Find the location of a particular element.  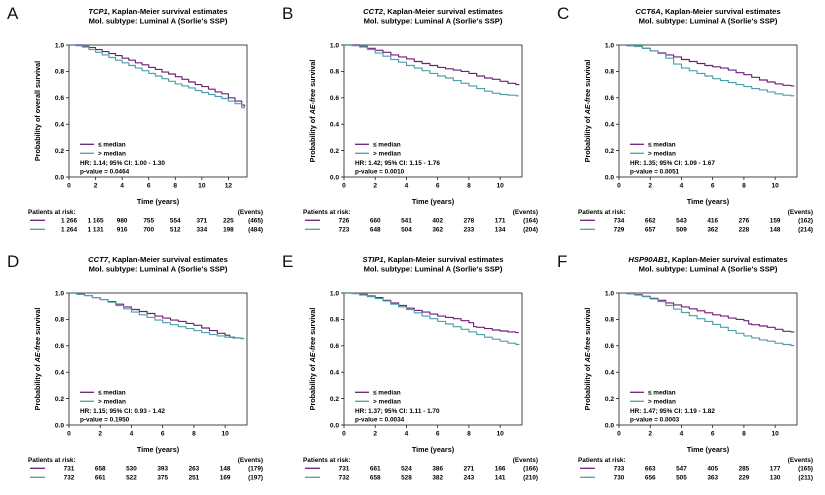

risk-count: 504 is located at coordinates (406, 230).